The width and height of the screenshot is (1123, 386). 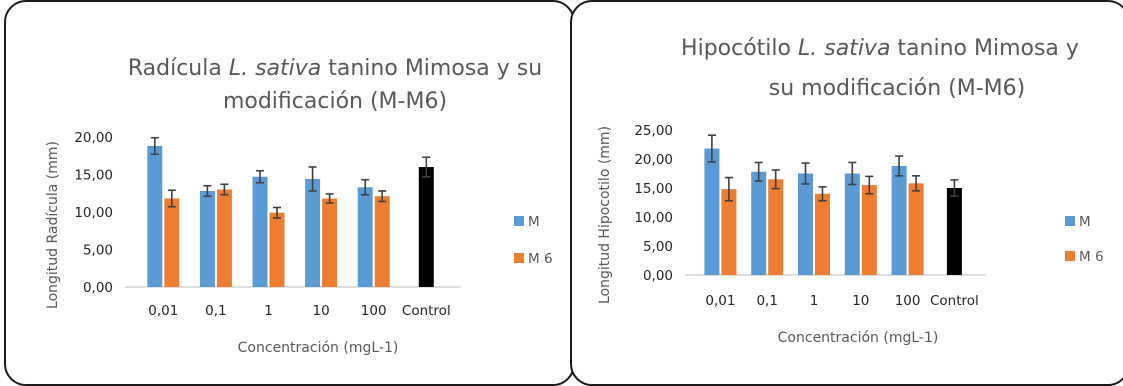 I want to click on y-tick-label-right: 5,00, so click(x=658, y=247).